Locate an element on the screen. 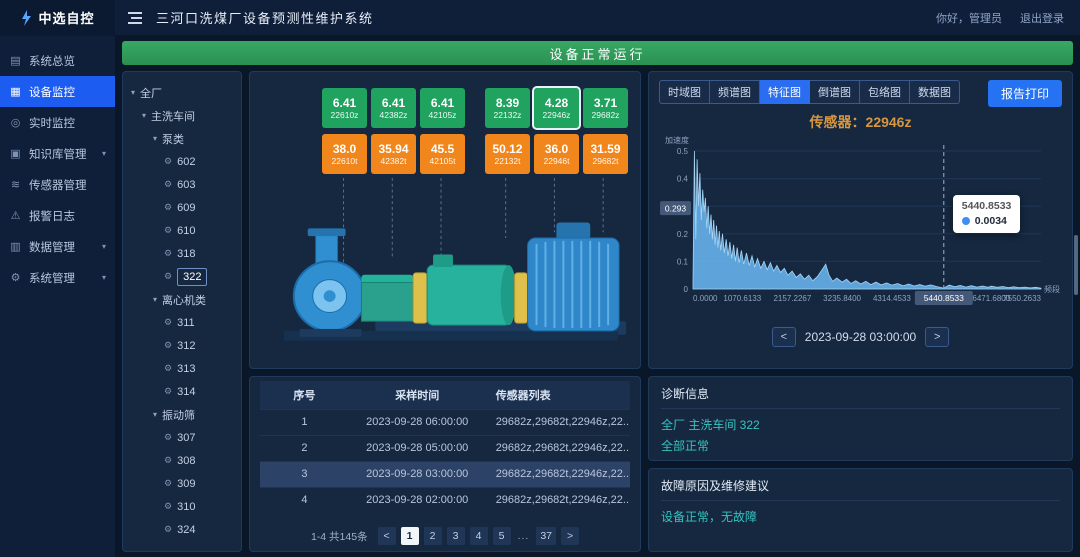  sensor-id: 42382z is located at coordinates (393, 114).